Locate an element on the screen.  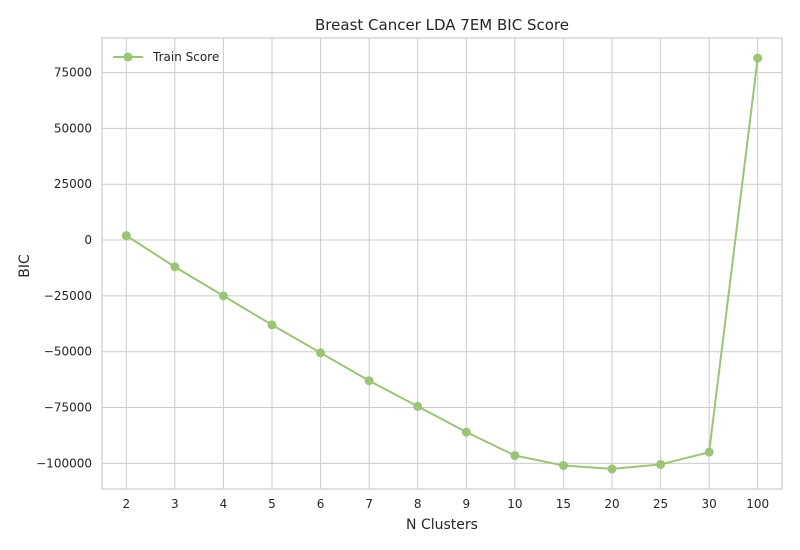
x-tick-label: 6 is located at coordinates (321, 504).